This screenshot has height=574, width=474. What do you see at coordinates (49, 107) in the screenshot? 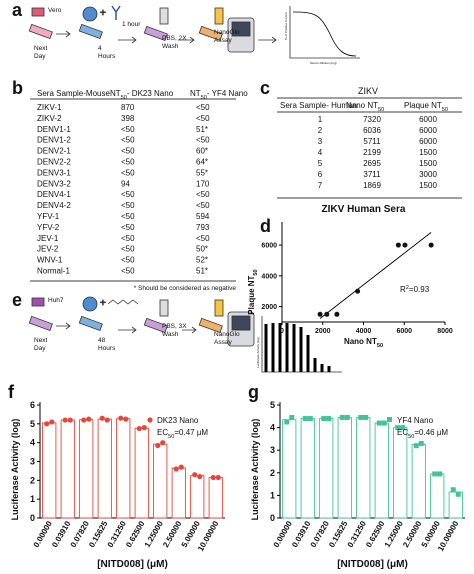
I see `table-cell: ZIKV-1` at bounding box center [49, 107].